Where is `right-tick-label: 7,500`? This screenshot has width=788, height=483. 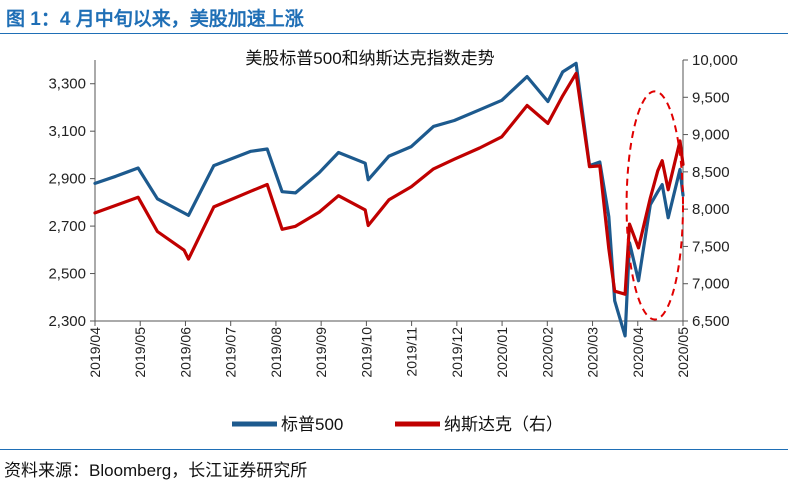 right-tick-label: 7,500 is located at coordinates (711, 246).